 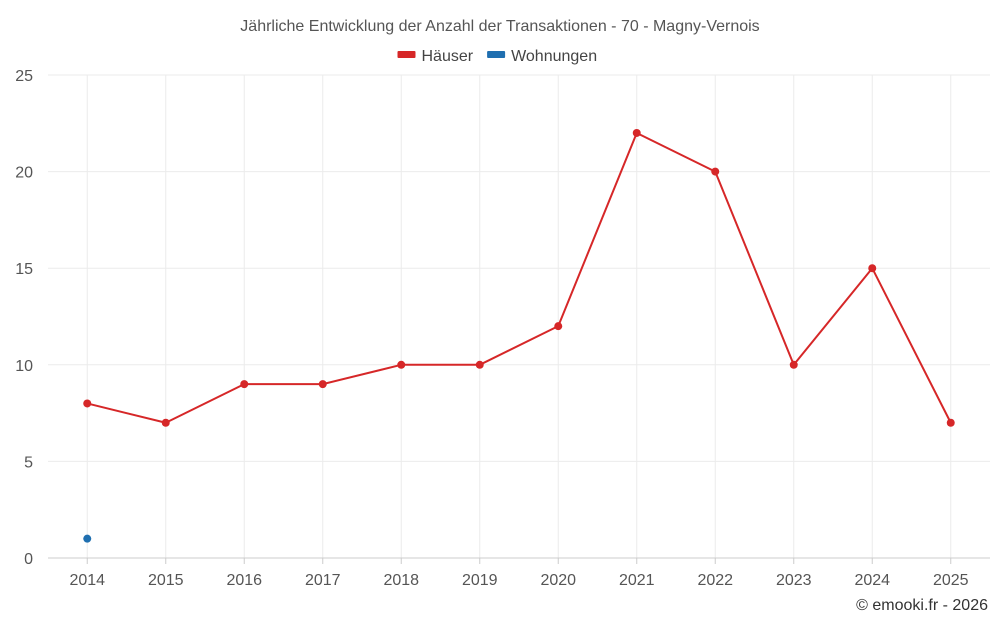 I want to click on legend-label: Häuser, so click(x=448, y=56).